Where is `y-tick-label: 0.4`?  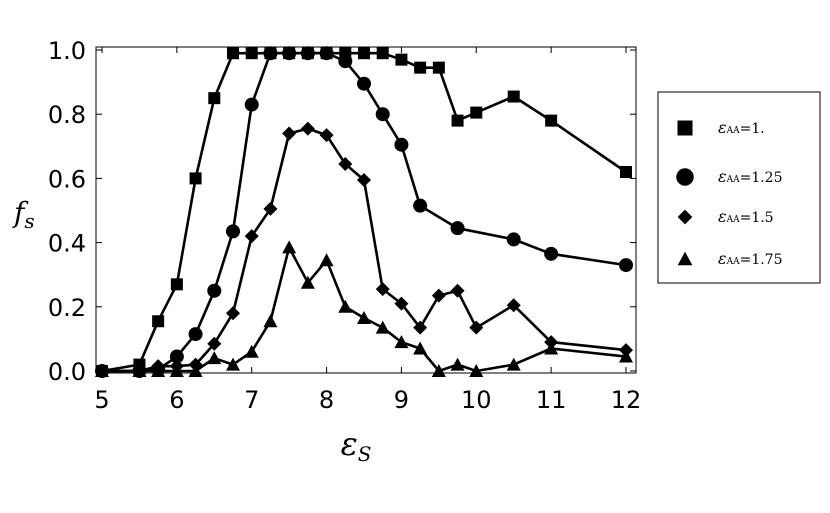 y-tick-label: 0.4 is located at coordinates (67, 244).